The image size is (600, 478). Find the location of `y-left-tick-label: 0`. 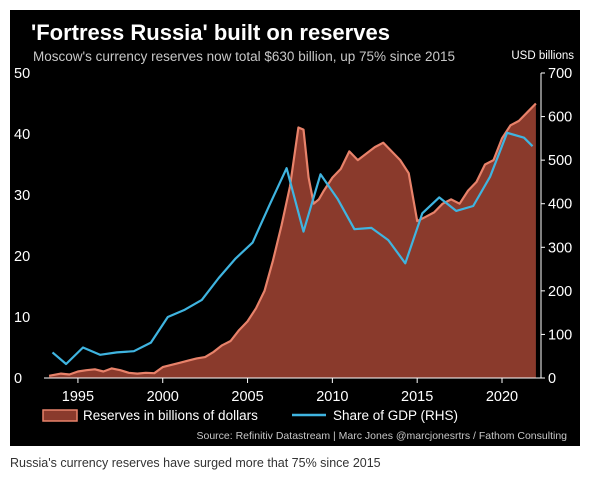

y-left-tick-label: 0 is located at coordinates (18, 379).